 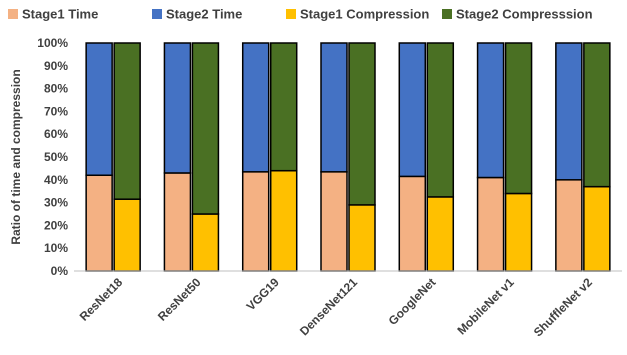 I want to click on legend-label: Stage2 Time, so click(x=204, y=14).